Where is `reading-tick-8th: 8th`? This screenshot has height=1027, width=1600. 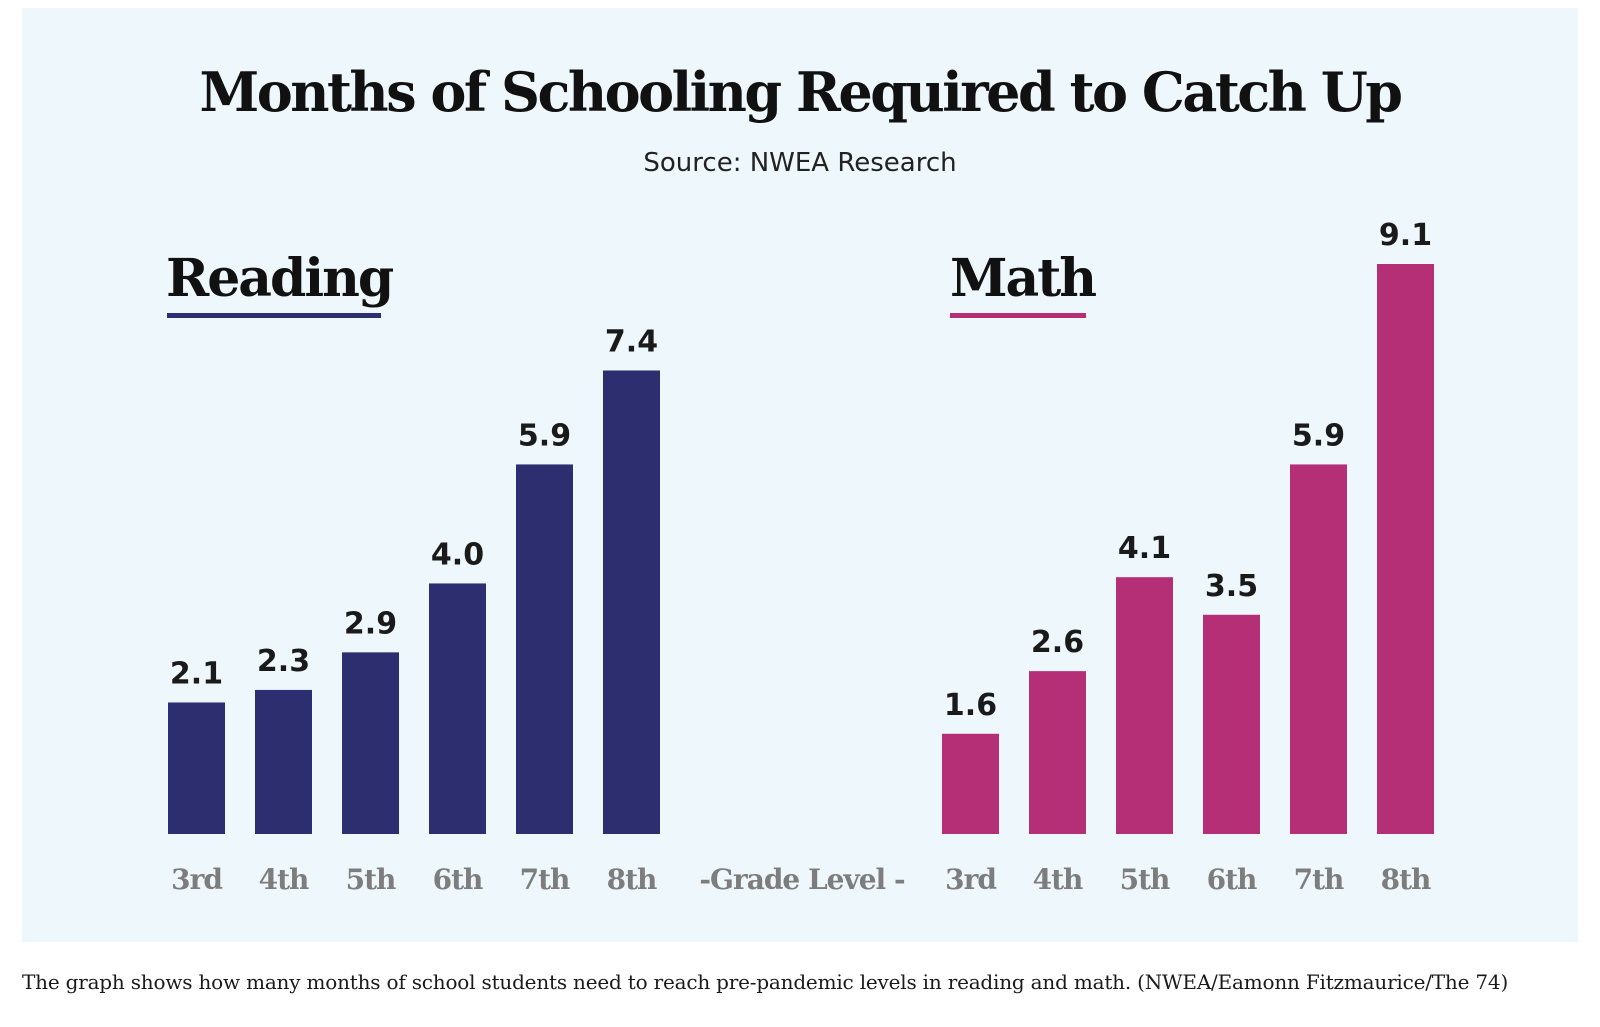
reading-tick-8th: 8th is located at coordinates (632, 879).